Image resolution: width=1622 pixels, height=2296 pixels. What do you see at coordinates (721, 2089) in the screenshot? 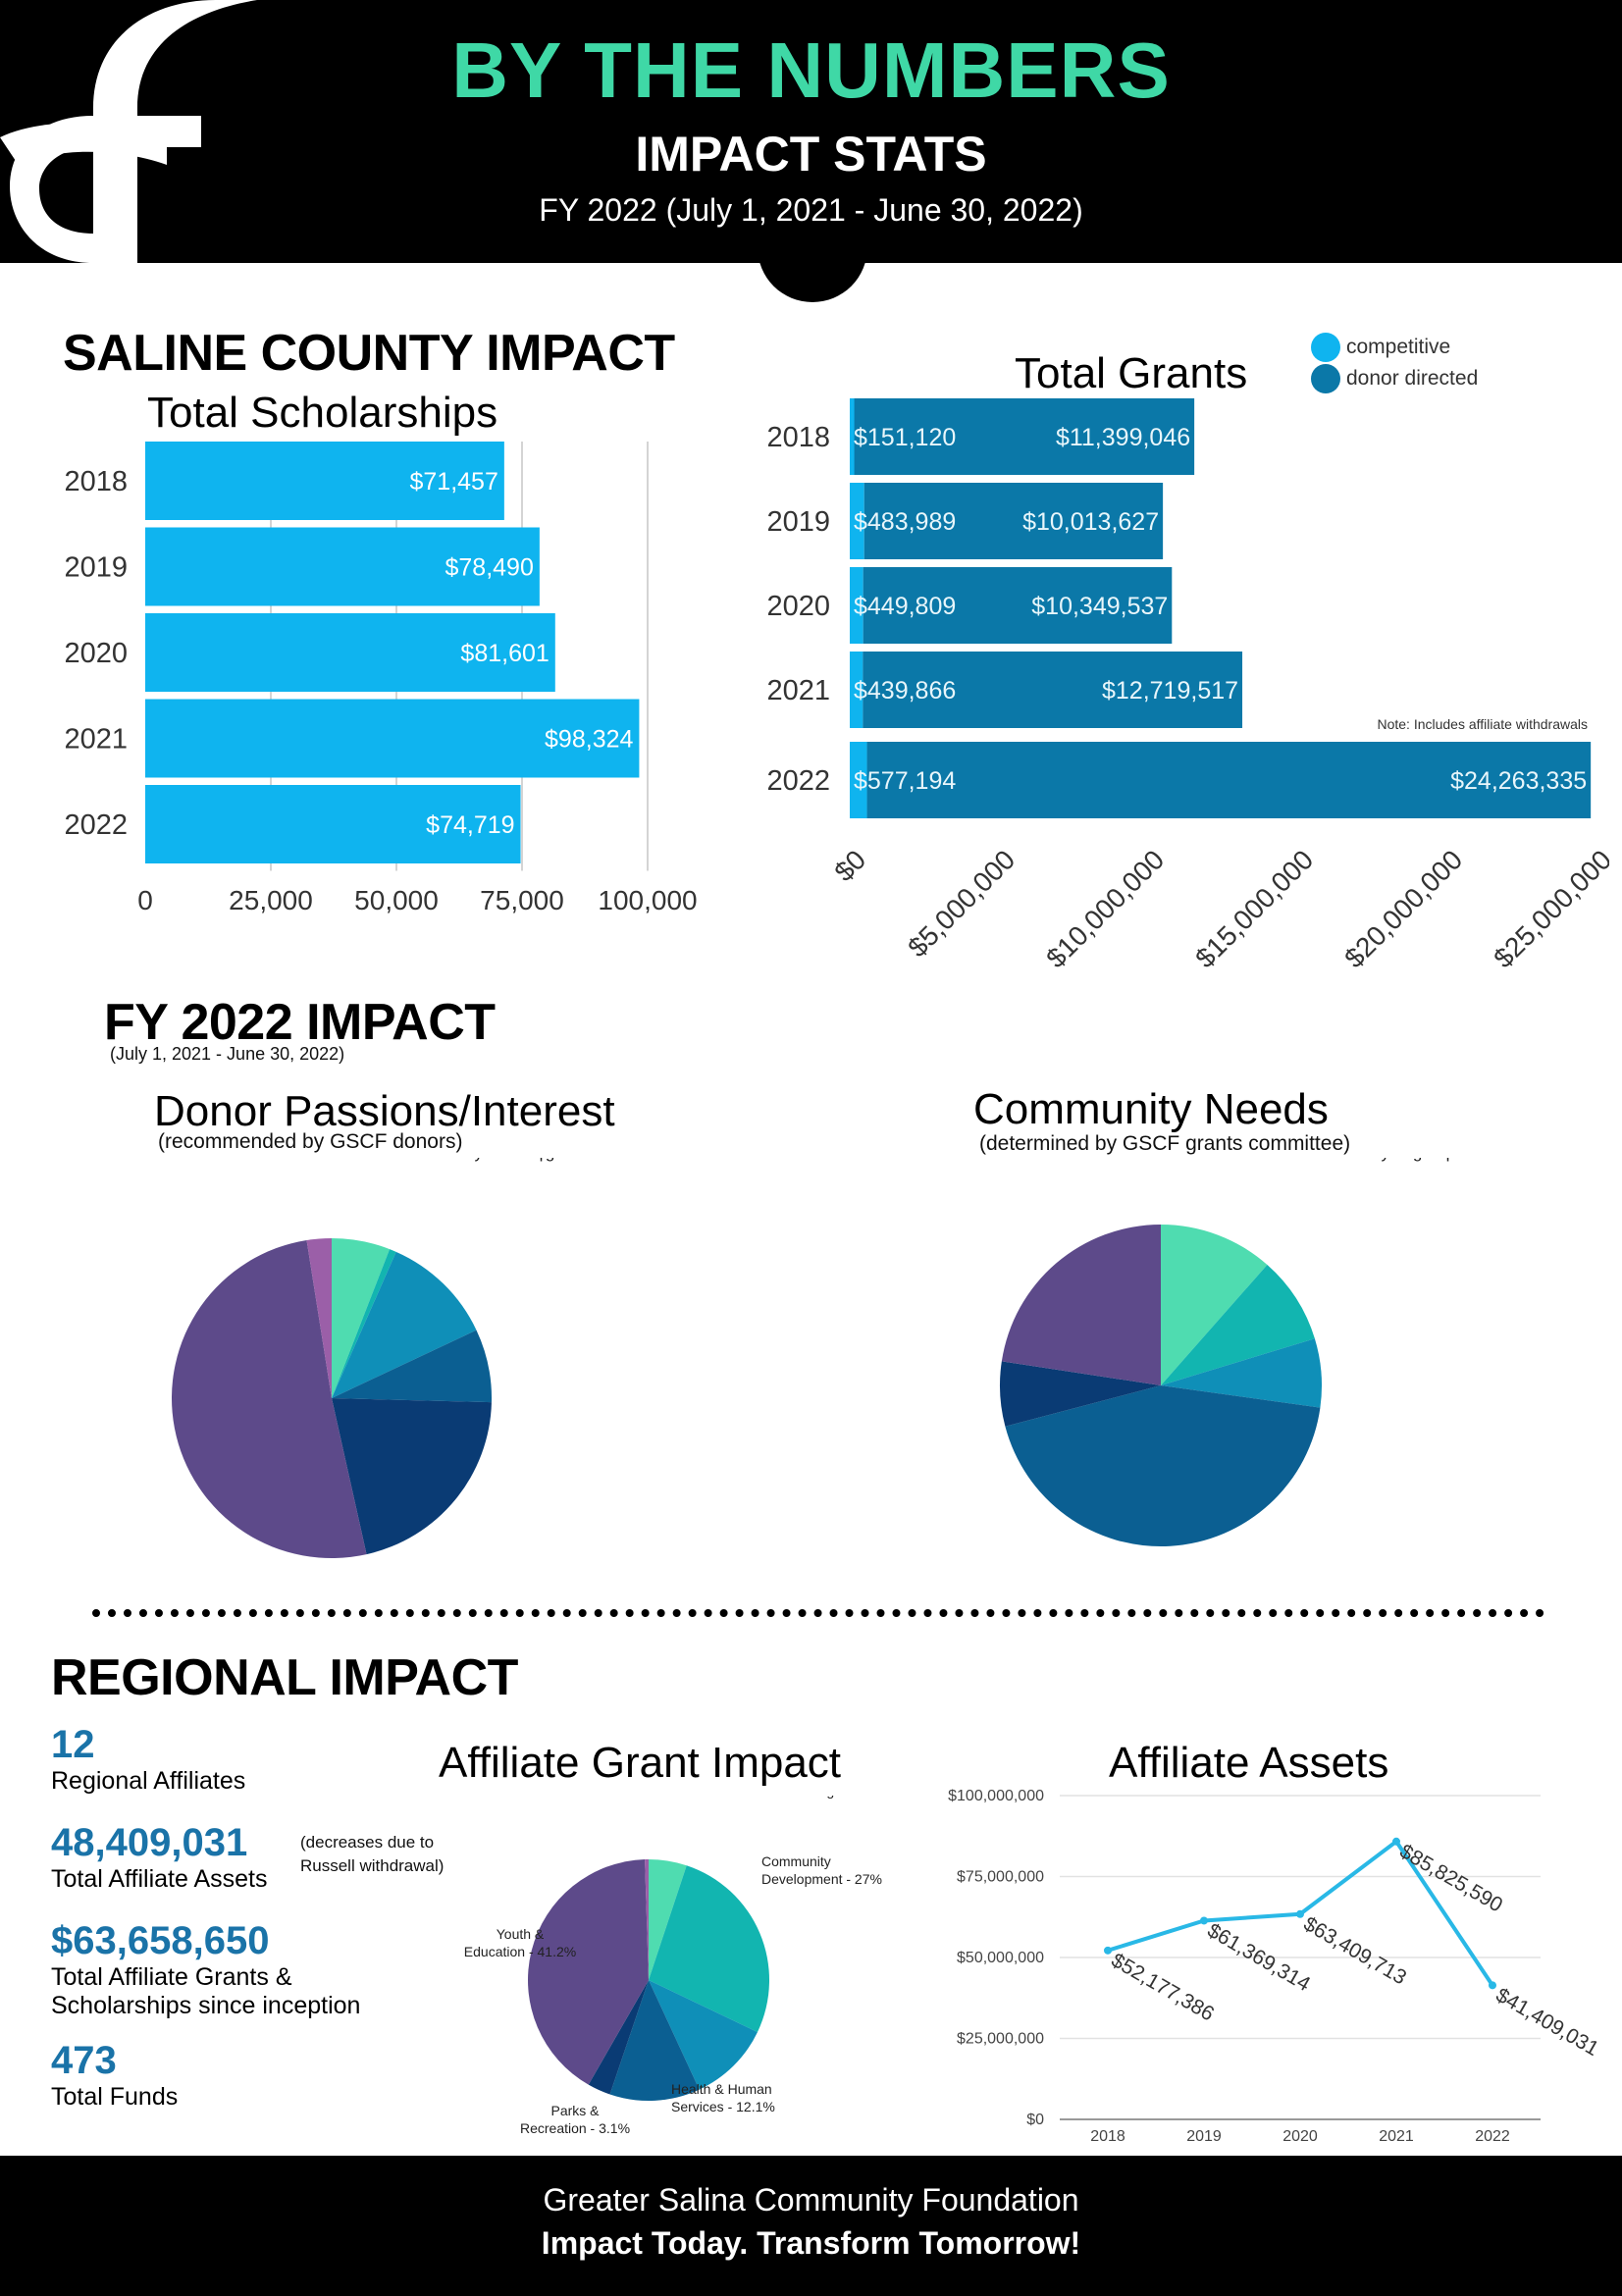
I see `slice-label: Health & Human` at bounding box center [721, 2089].